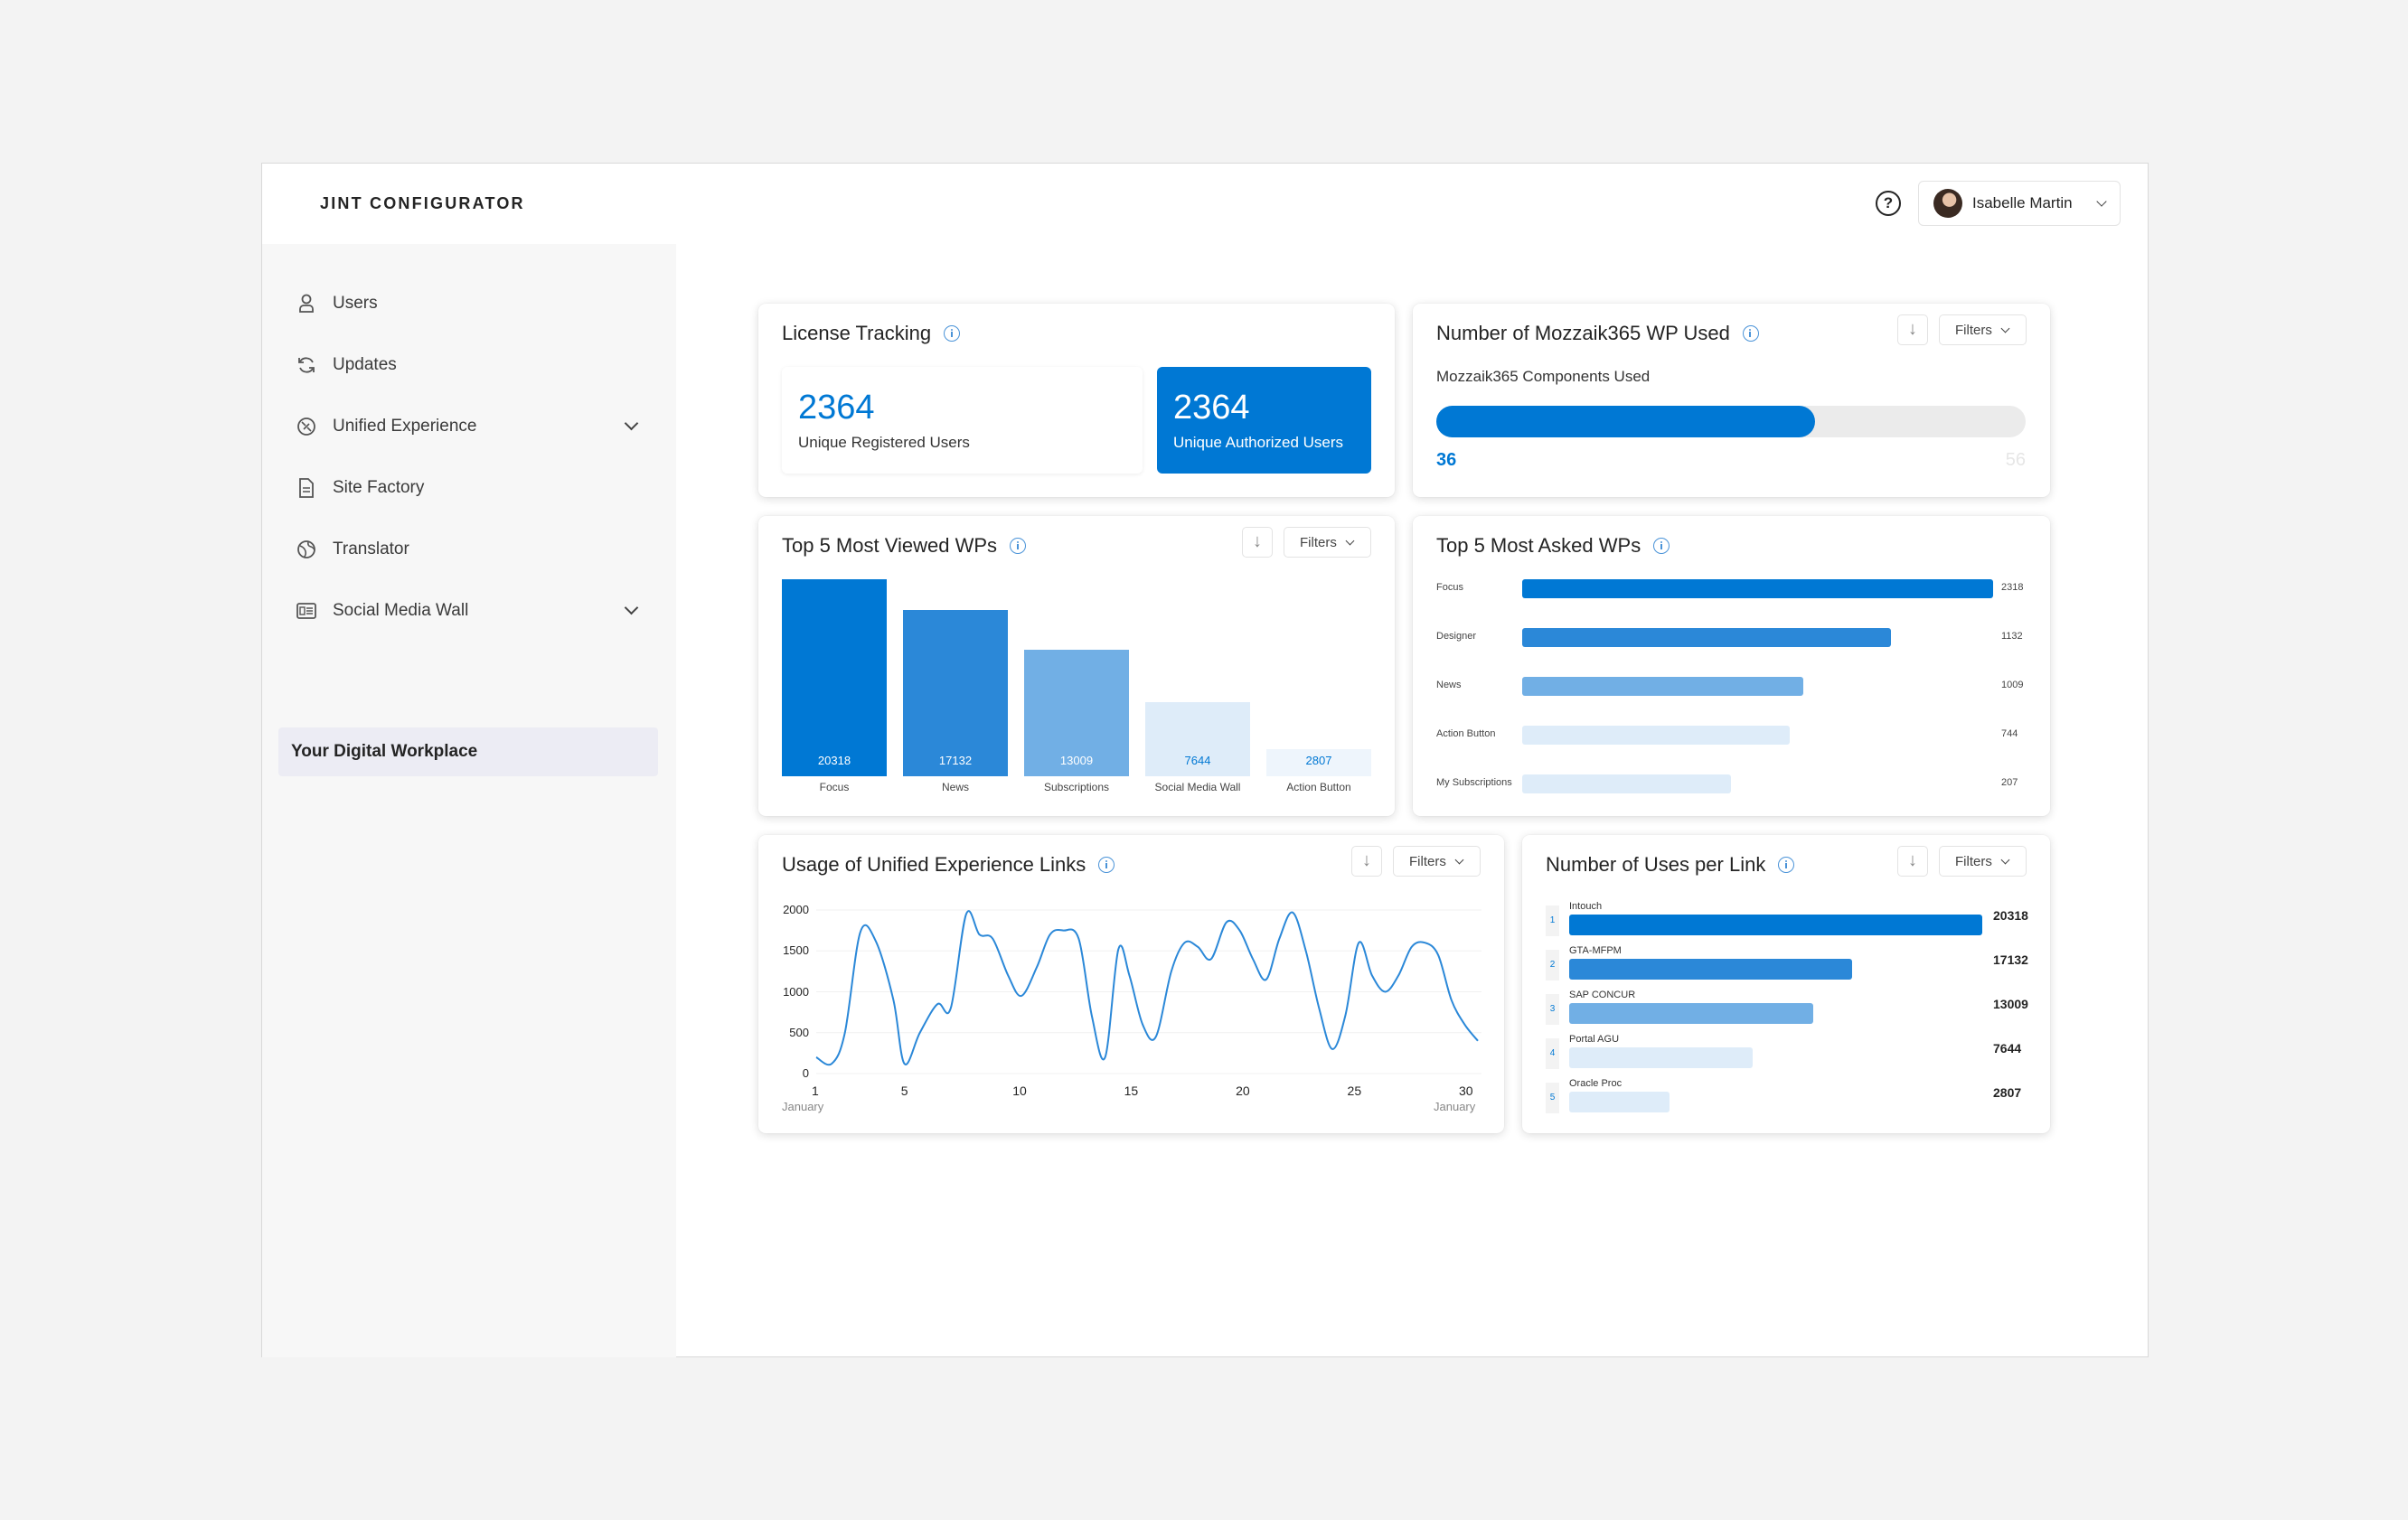 The width and height of the screenshot is (2408, 1520). Describe the element at coordinates (834, 760) in the screenshot. I see `bar-value-label: 20318` at that location.